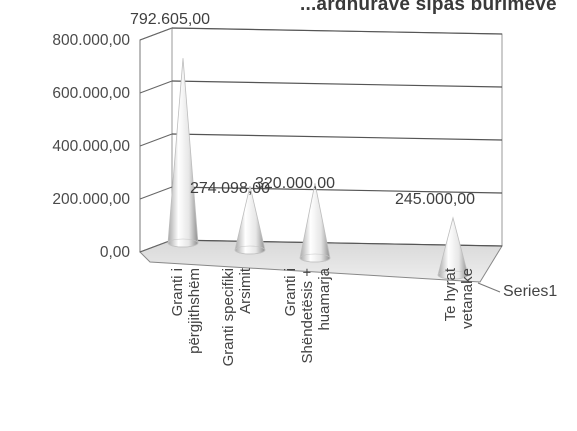 This screenshot has height=431, width=577. Describe the element at coordinates (489, 287) in the screenshot. I see `series-tick` at that location.